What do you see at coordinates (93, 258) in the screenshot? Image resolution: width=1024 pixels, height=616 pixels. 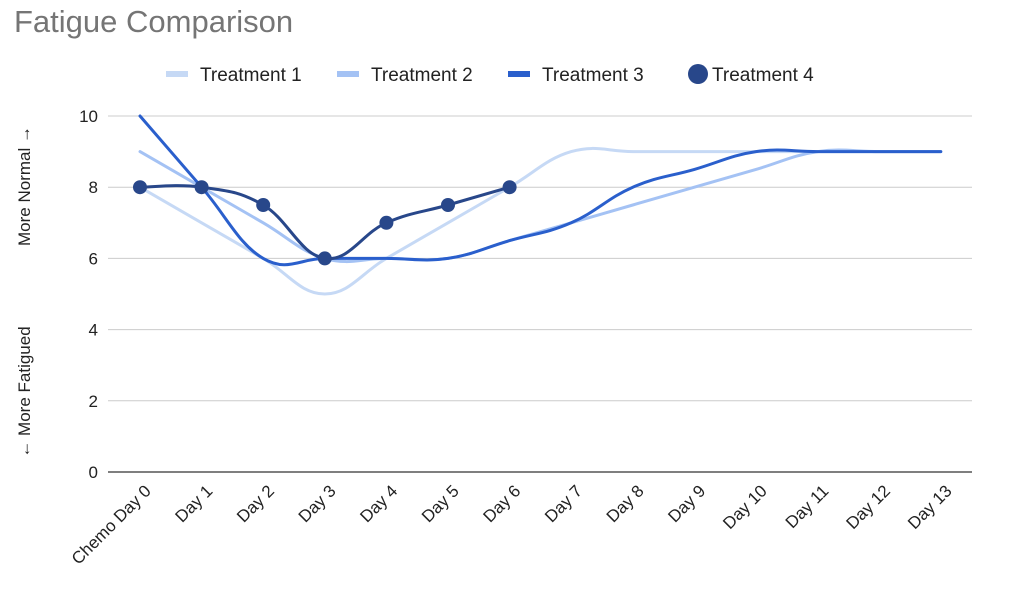 I see `y-tick-label: 6` at bounding box center [93, 258].